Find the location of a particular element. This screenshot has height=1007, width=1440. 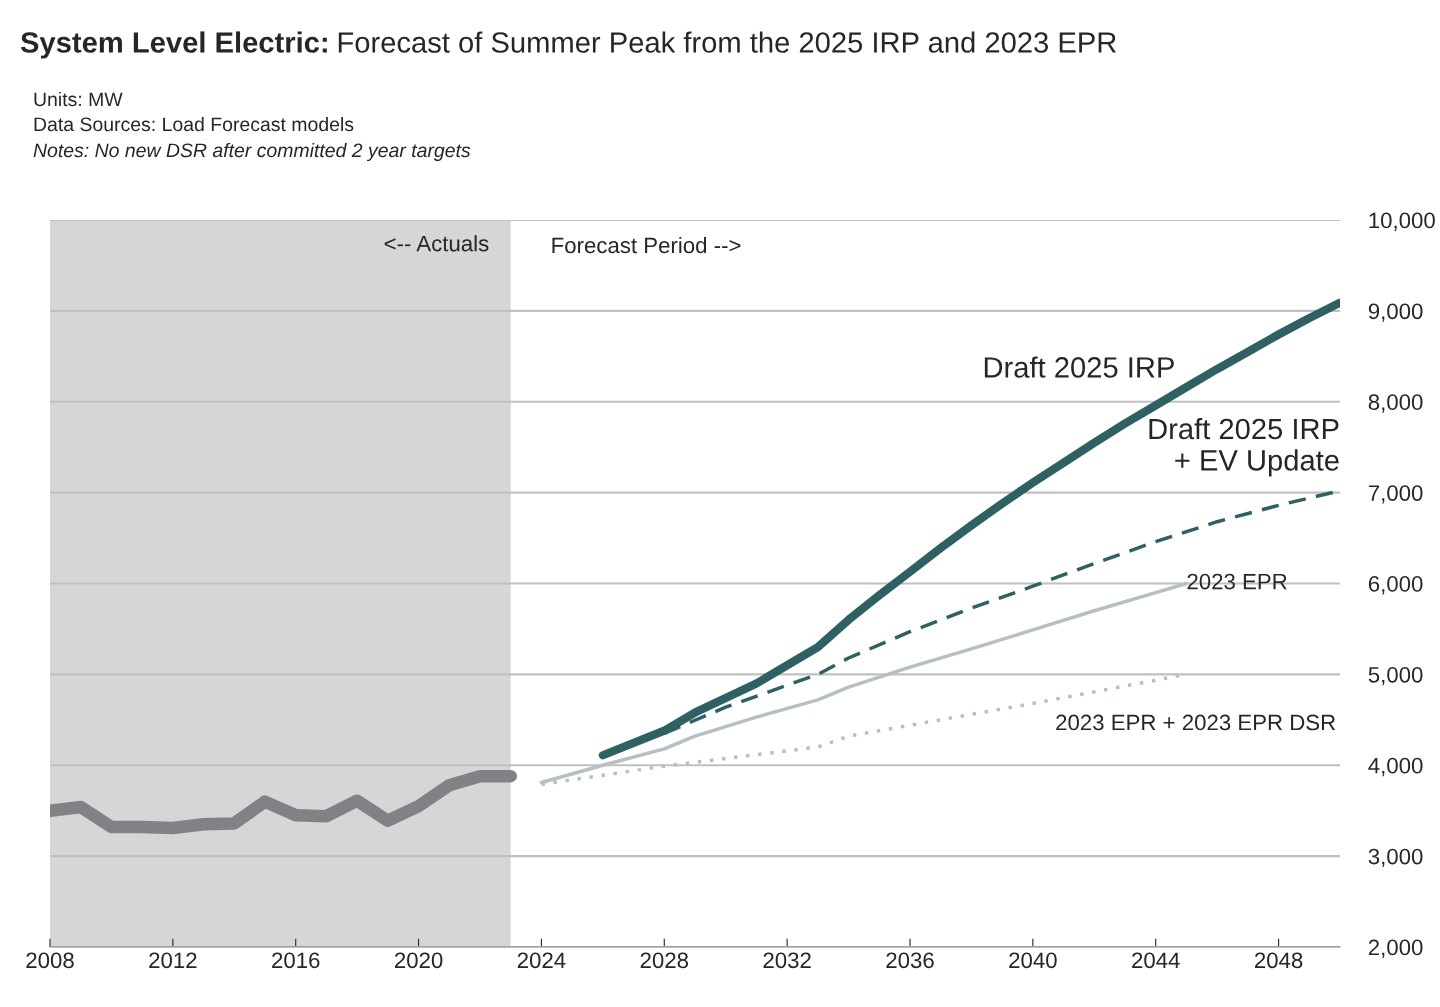

x-tick-label: 2016 is located at coordinates (296, 960).